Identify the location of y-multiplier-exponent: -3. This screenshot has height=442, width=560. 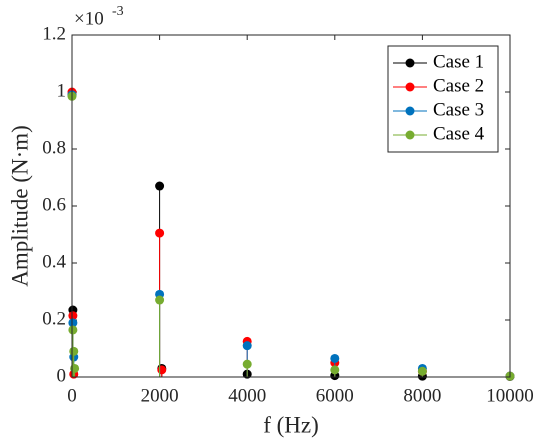
(118, 11).